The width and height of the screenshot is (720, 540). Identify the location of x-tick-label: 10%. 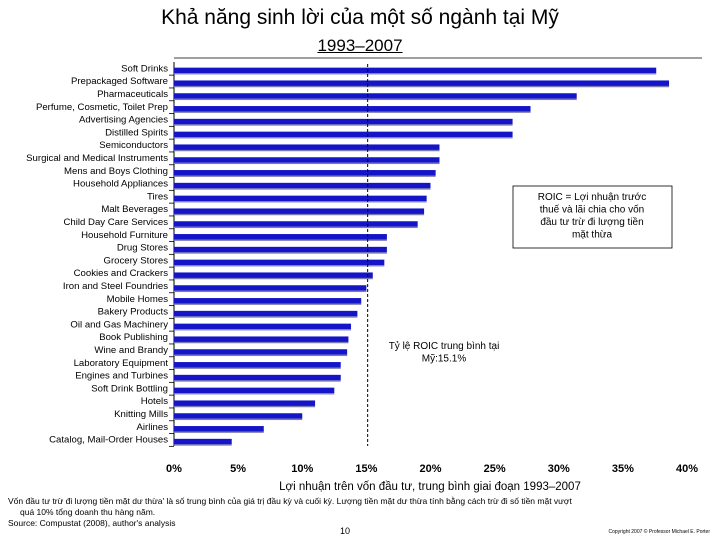
(302, 469).